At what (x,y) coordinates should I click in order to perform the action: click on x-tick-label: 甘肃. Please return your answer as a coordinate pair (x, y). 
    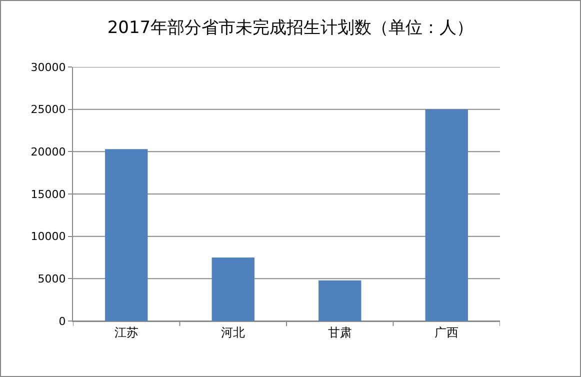
    Looking at the image, I should click on (340, 332).